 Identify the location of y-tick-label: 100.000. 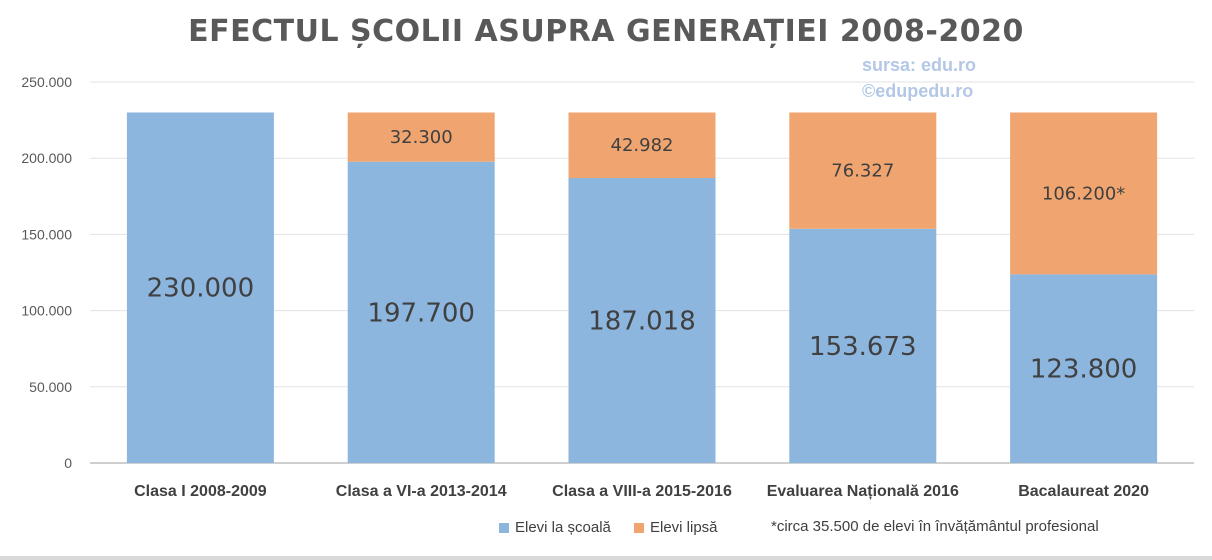
(46, 311).